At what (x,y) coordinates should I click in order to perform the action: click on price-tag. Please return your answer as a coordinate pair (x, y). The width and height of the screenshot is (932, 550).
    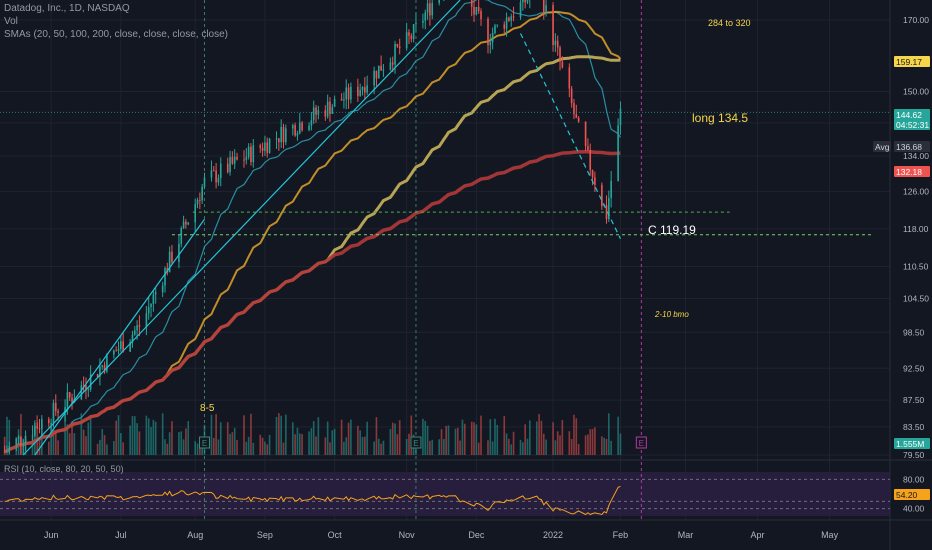
    Looking at the image, I should click on (912, 146).